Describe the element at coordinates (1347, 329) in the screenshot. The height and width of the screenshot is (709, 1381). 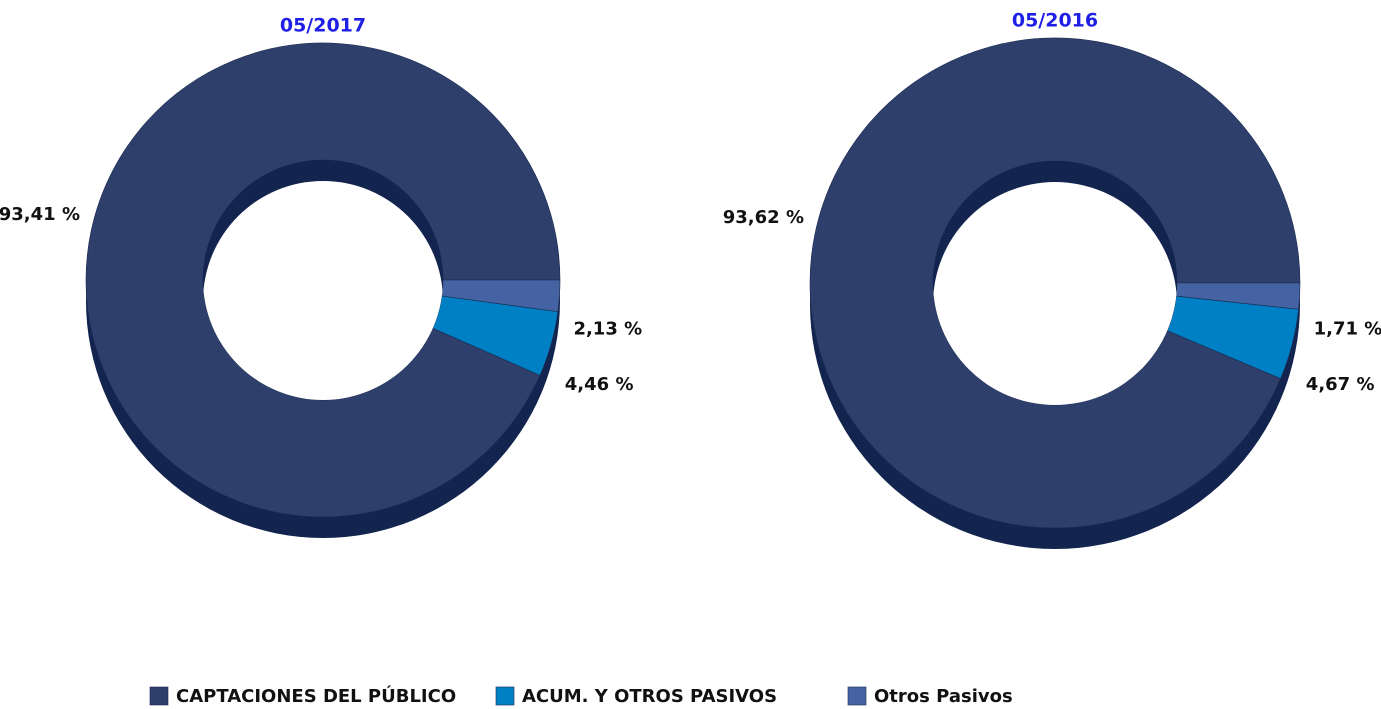
I see `data-label: 1,71 %` at that location.